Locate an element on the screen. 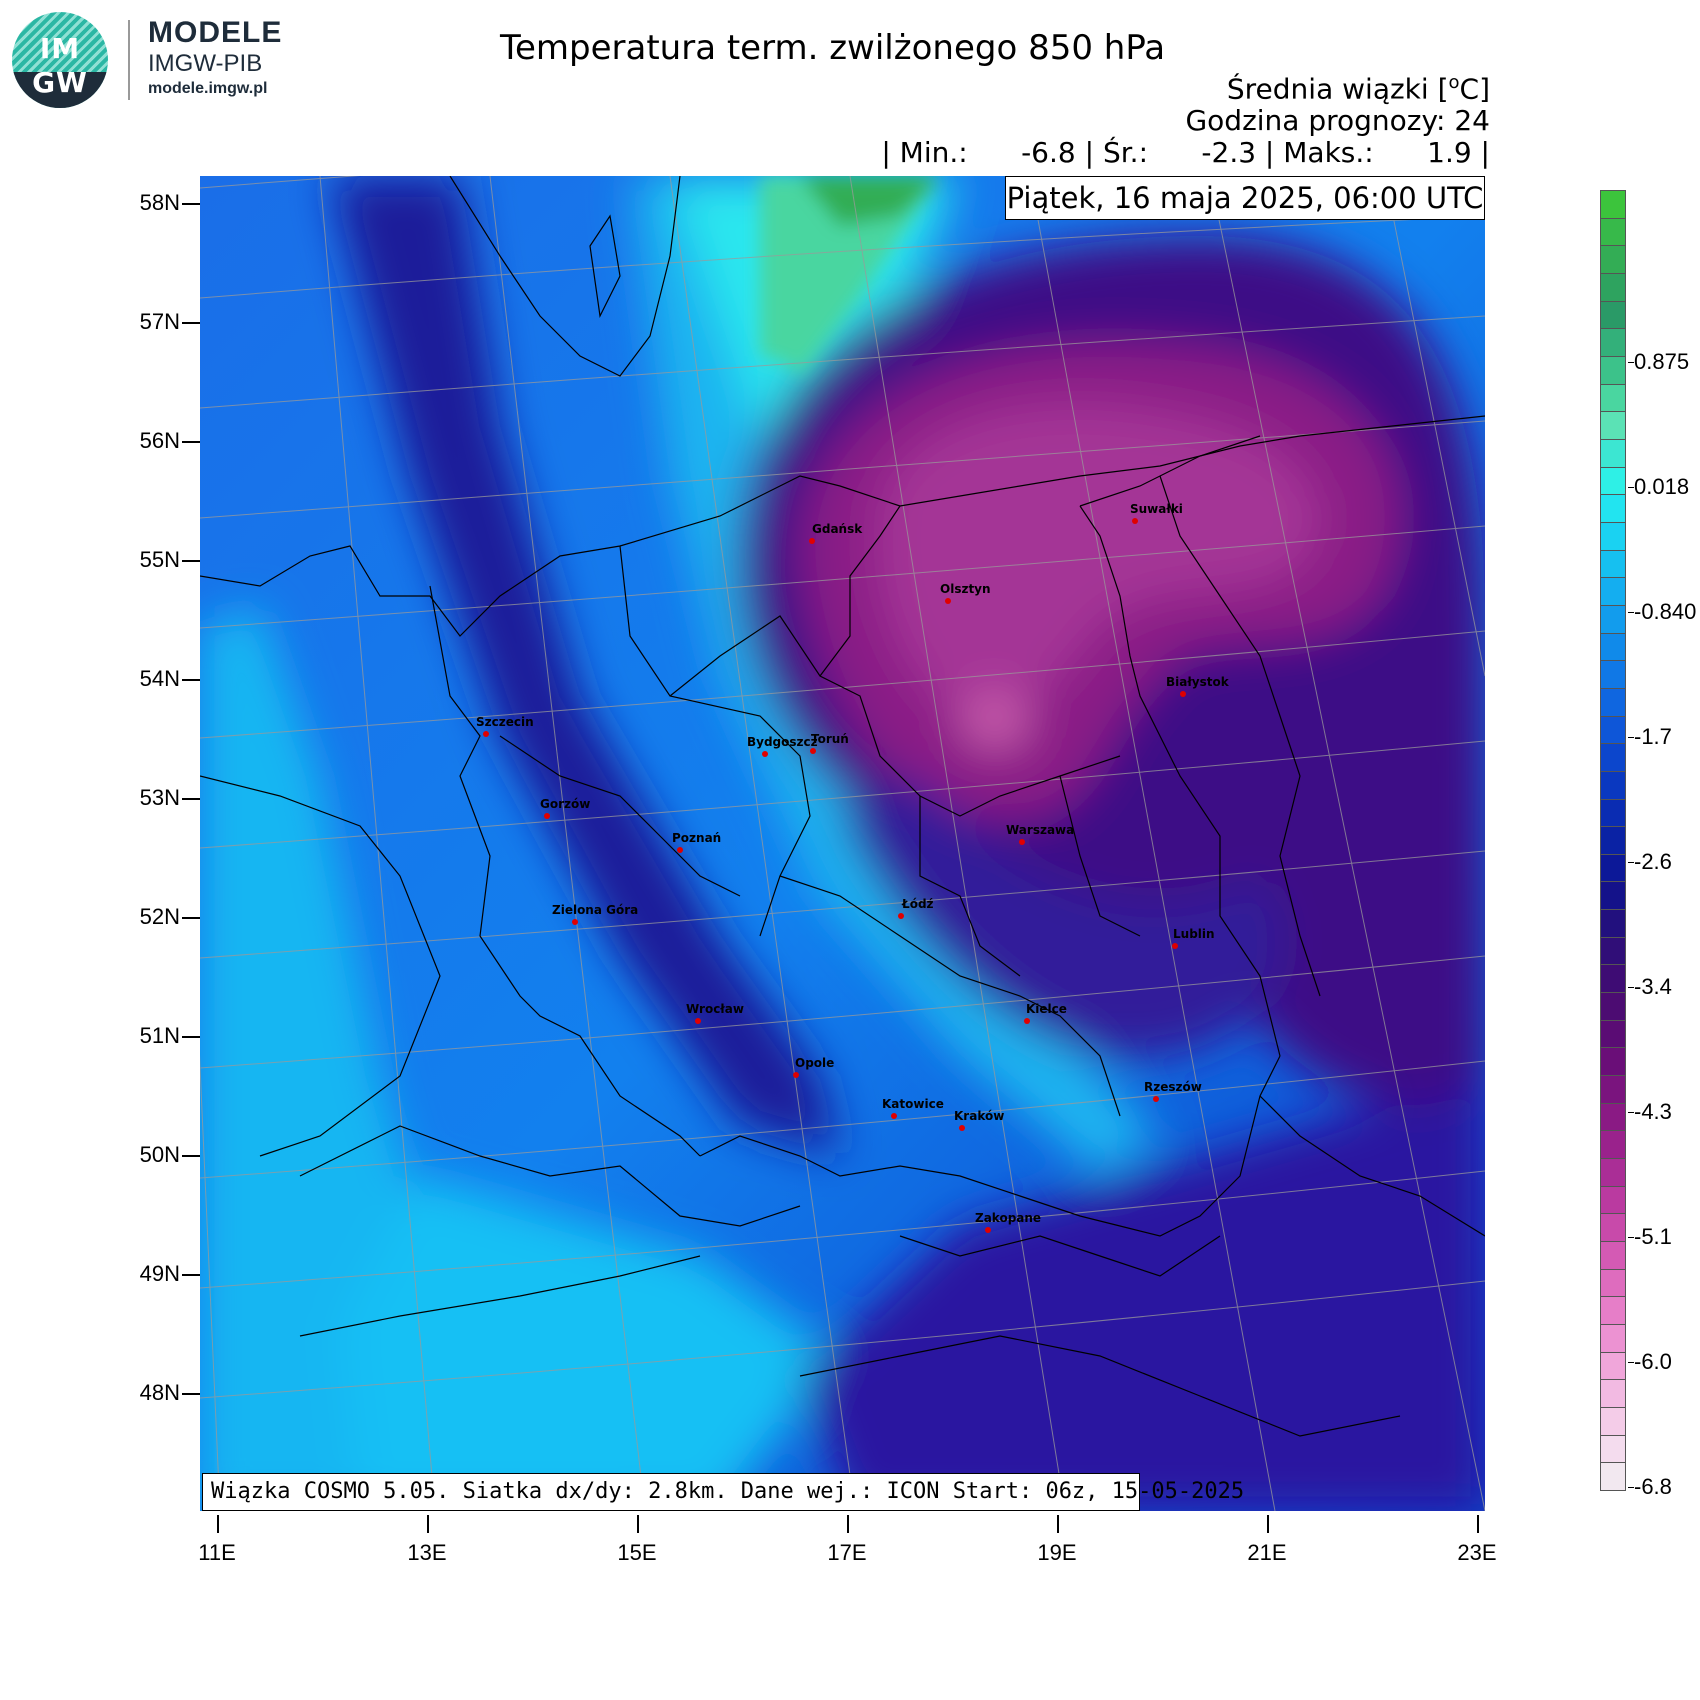 The width and height of the screenshot is (1700, 1700). lat-label: 56N is located at coordinates (159, 440).